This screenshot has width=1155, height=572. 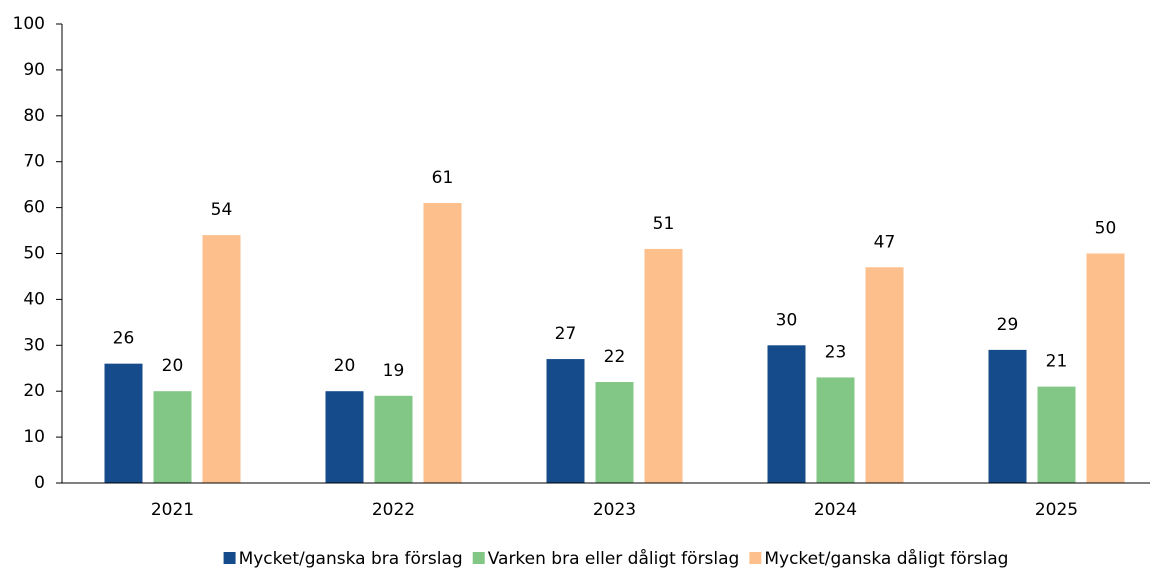 I want to click on y-tick-label: 80, so click(x=34, y=116).